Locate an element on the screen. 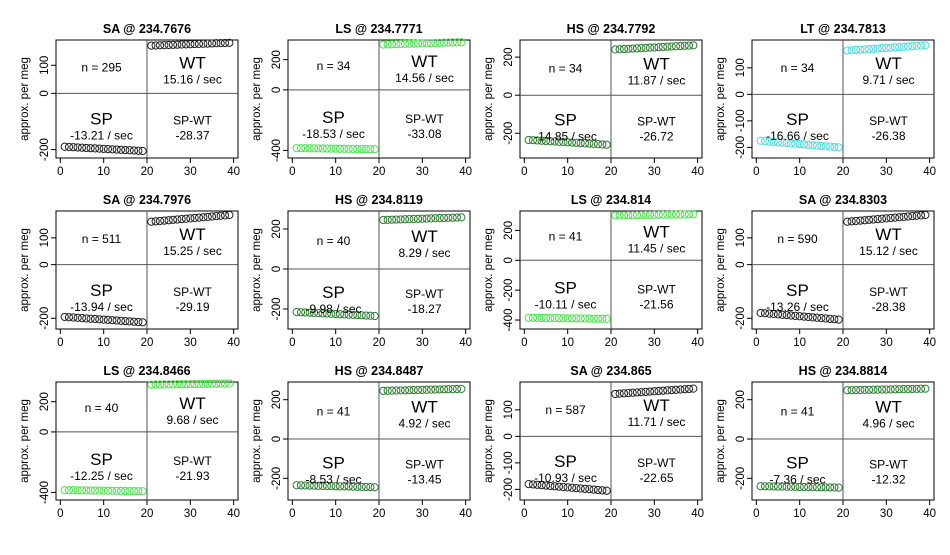  n-count-label: n = 41 is located at coordinates (334, 412).